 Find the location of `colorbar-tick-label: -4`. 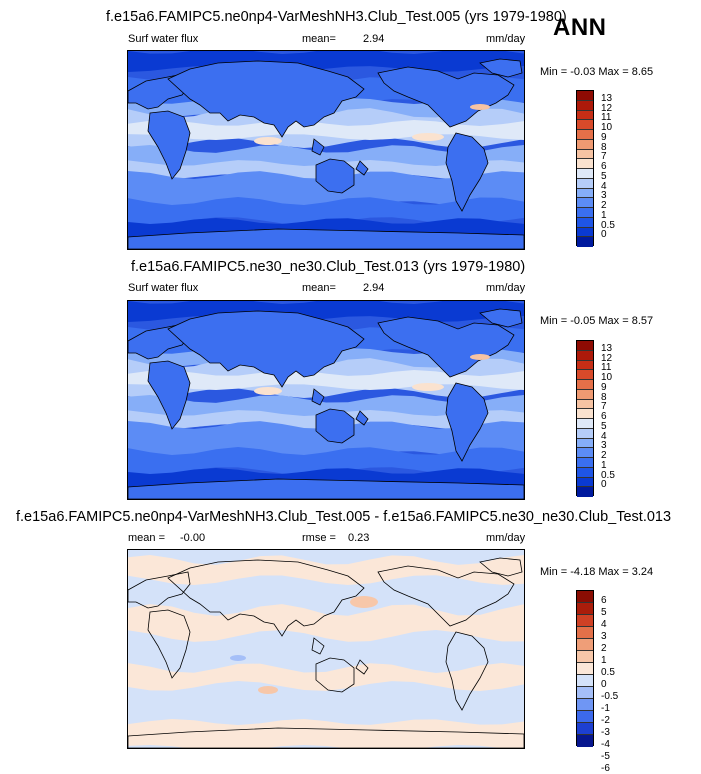

colorbar-tick-label: -4 is located at coordinates (605, 744).